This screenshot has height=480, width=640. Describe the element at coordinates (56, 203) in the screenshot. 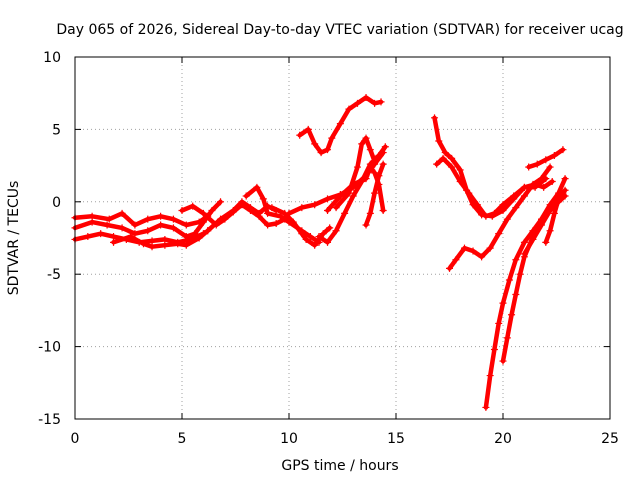

I see `y-tick-label: 0` at that location.